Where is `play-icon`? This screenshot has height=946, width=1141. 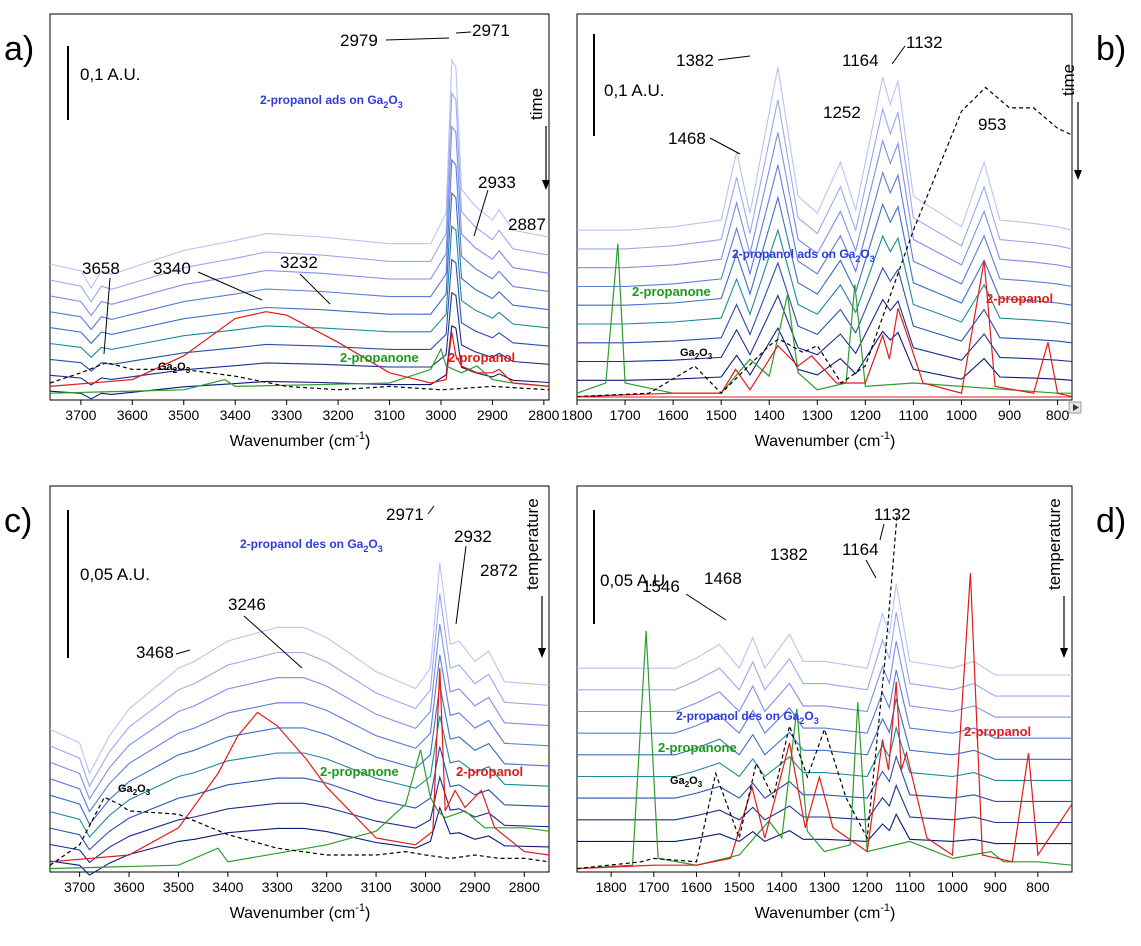 play-icon is located at coordinates (1076, 407).